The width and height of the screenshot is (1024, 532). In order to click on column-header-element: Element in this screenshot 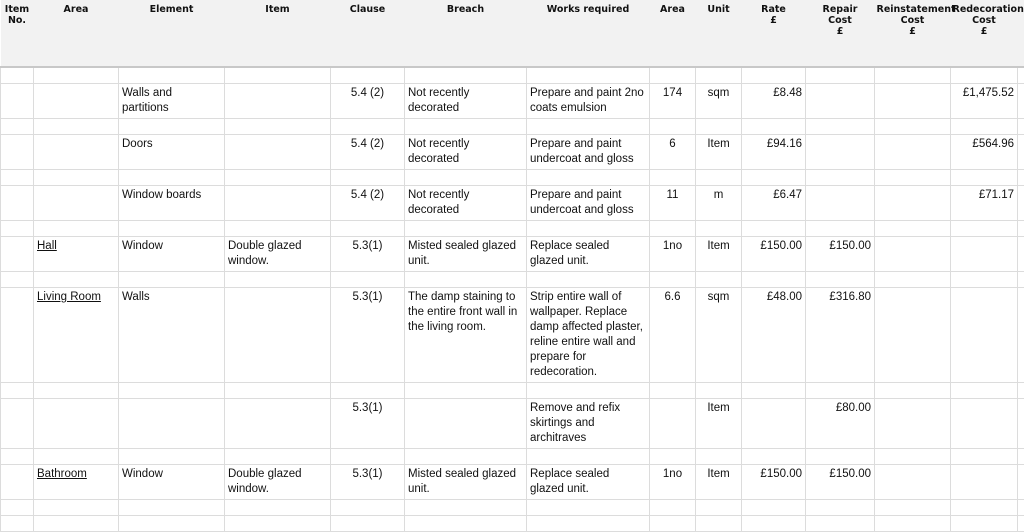, I will do `click(172, 33)`.